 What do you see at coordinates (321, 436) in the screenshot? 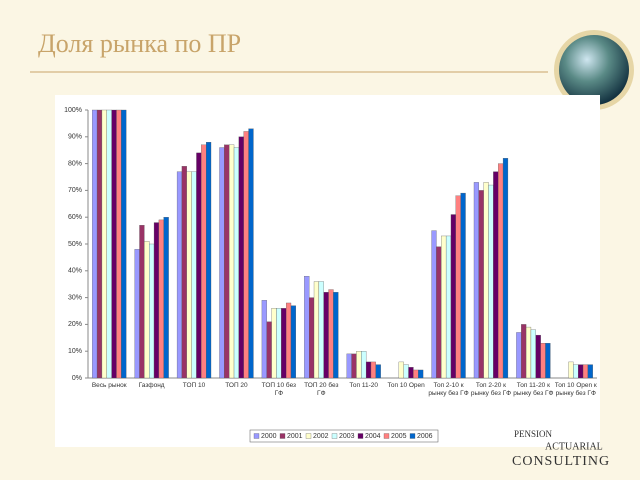
I see `legend-label: 2002` at bounding box center [321, 436].